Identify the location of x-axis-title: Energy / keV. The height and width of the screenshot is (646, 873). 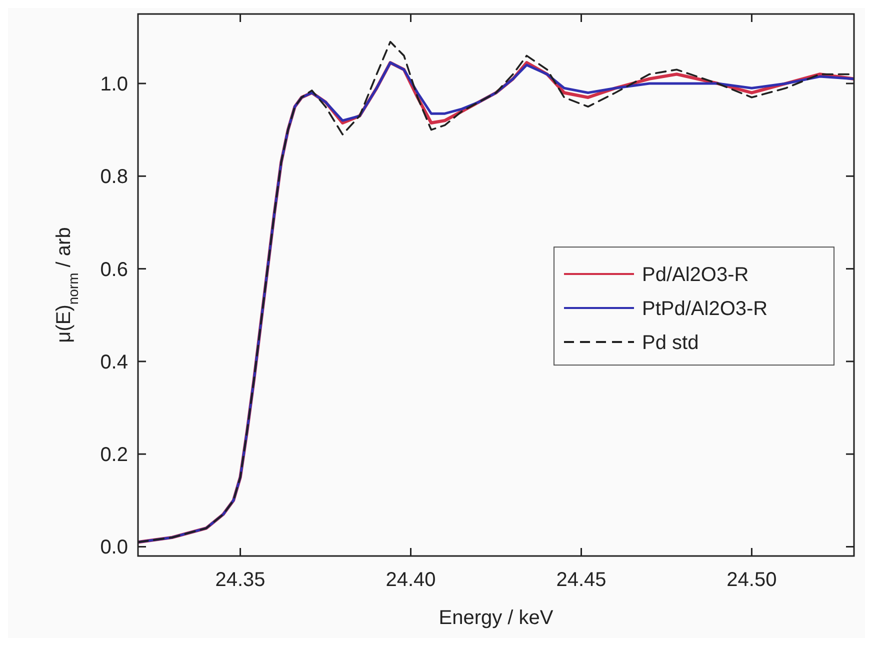
(496, 618).